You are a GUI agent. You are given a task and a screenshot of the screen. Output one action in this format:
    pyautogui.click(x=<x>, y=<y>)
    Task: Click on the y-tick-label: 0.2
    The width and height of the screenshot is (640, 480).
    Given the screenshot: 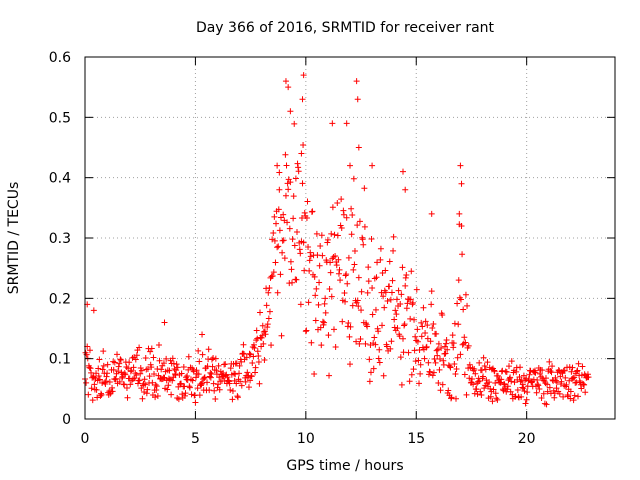 What is the action you would take?
    pyautogui.click(x=60, y=299)
    